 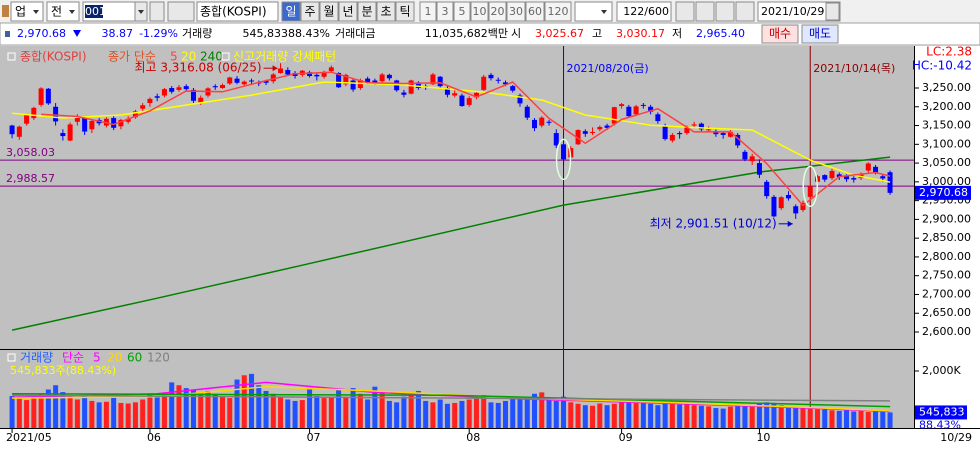 What do you see at coordinates (940, 424) in the screenshot?
I see `current-ratio-label: 88.43%` at bounding box center [940, 424].